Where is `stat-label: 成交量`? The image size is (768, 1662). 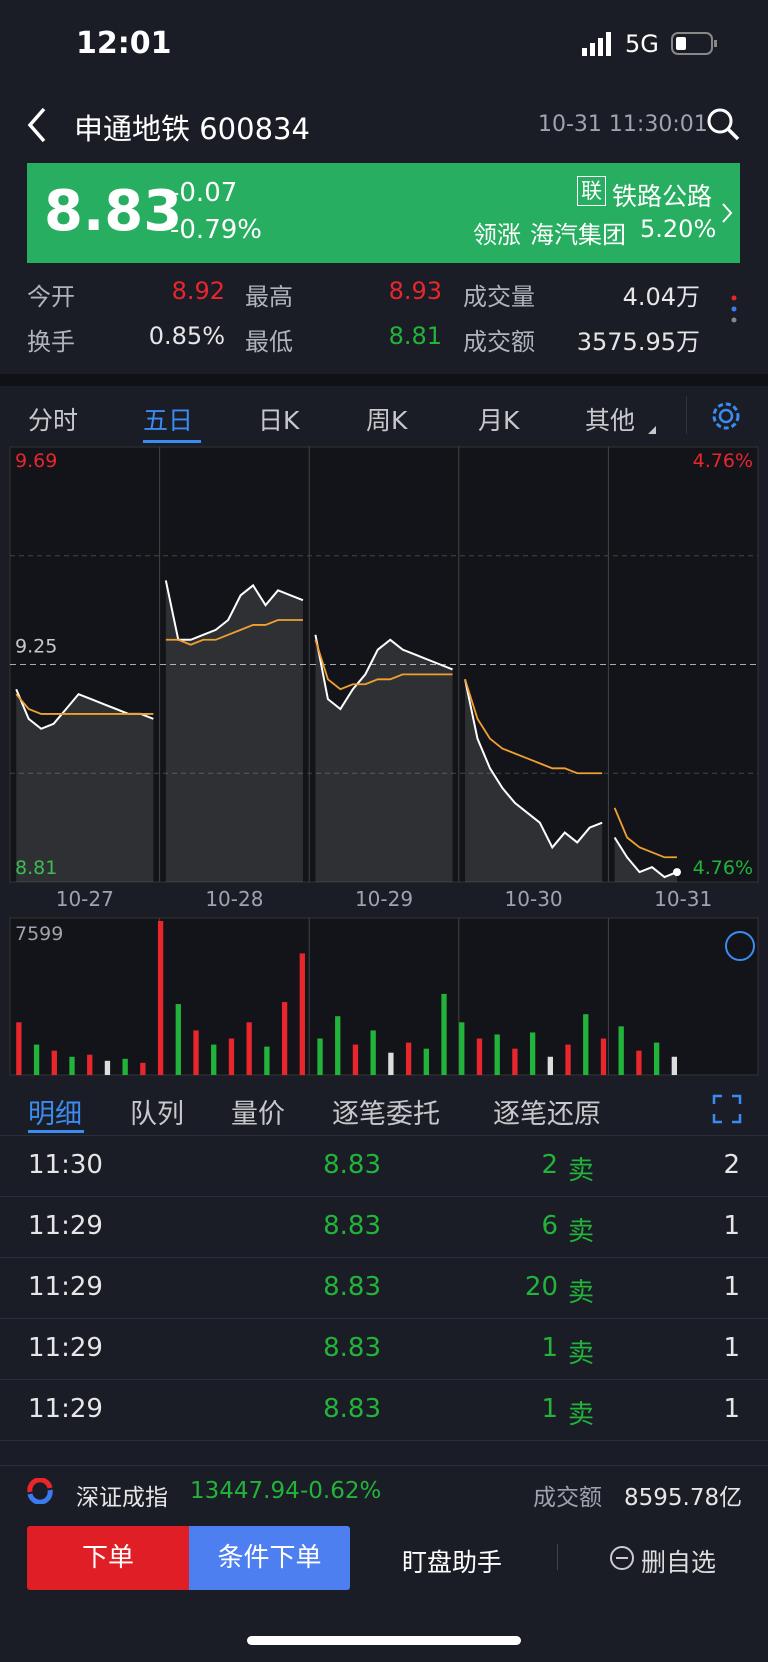 stat-label: 成交量 is located at coordinates (499, 297).